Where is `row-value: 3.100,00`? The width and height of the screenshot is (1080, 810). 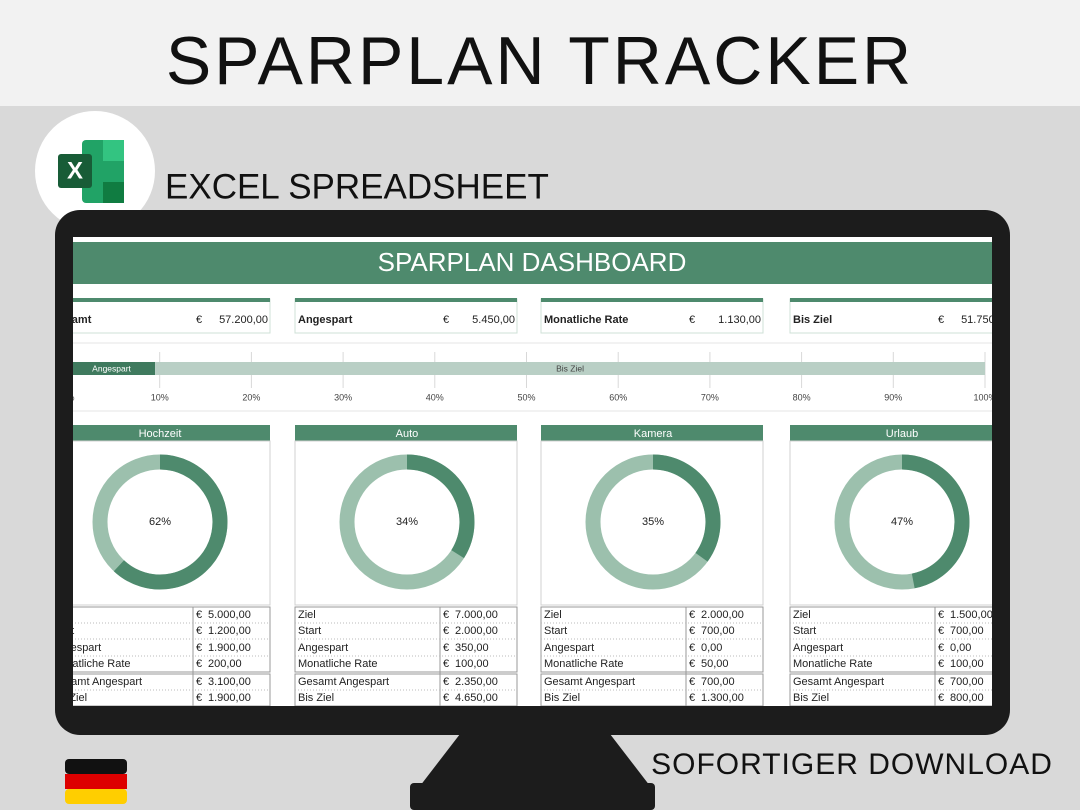
row-value: 3.100,00 is located at coordinates (229, 682).